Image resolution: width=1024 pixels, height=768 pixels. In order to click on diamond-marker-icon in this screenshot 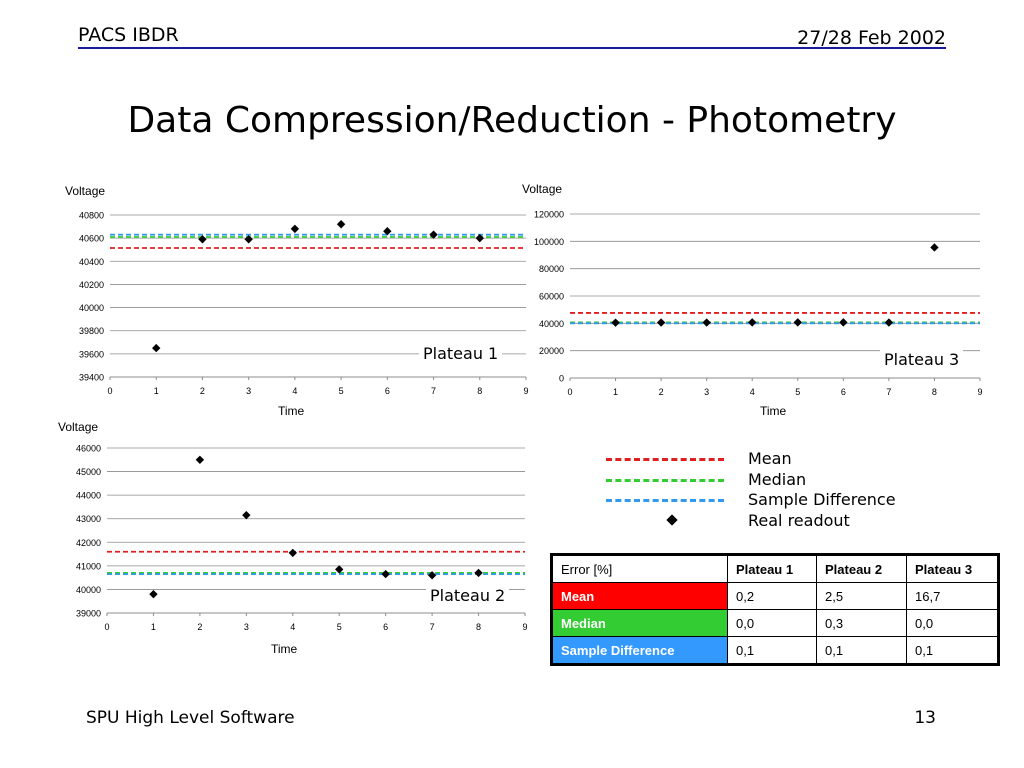, I will do `click(672, 519)`.